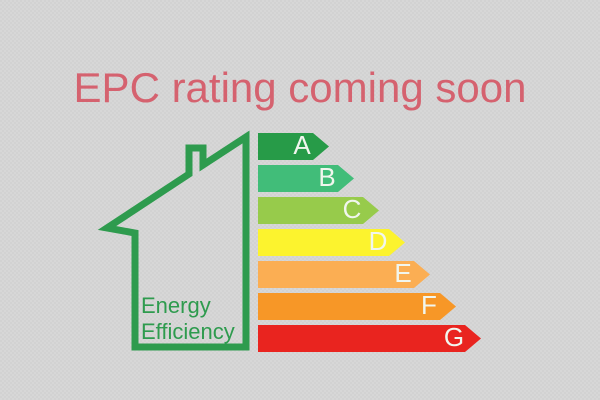 The image size is (600, 400). What do you see at coordinates (357, 306) in the screenshot?
I see `epc-band-f` at bounding box center [357, 306].